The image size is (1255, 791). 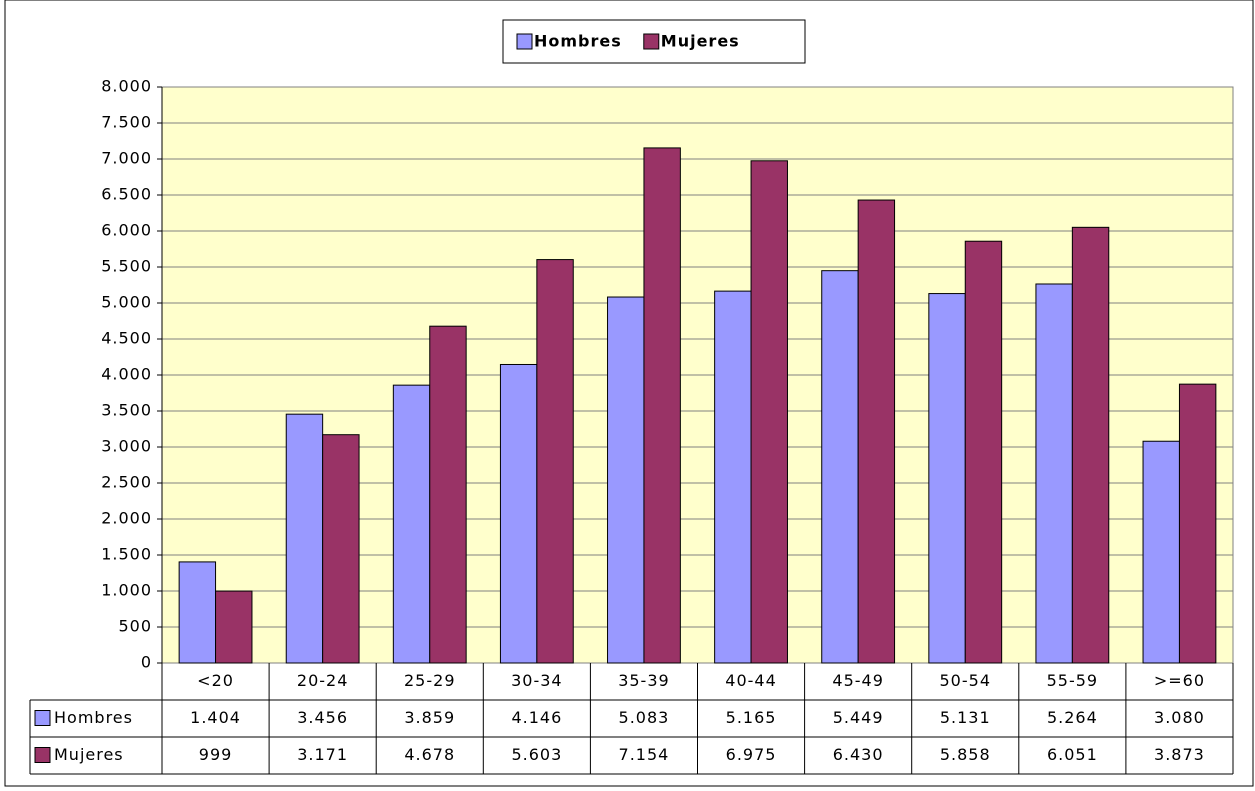 I want to click on table-value: 3.080, so click(x=1179, y=717).